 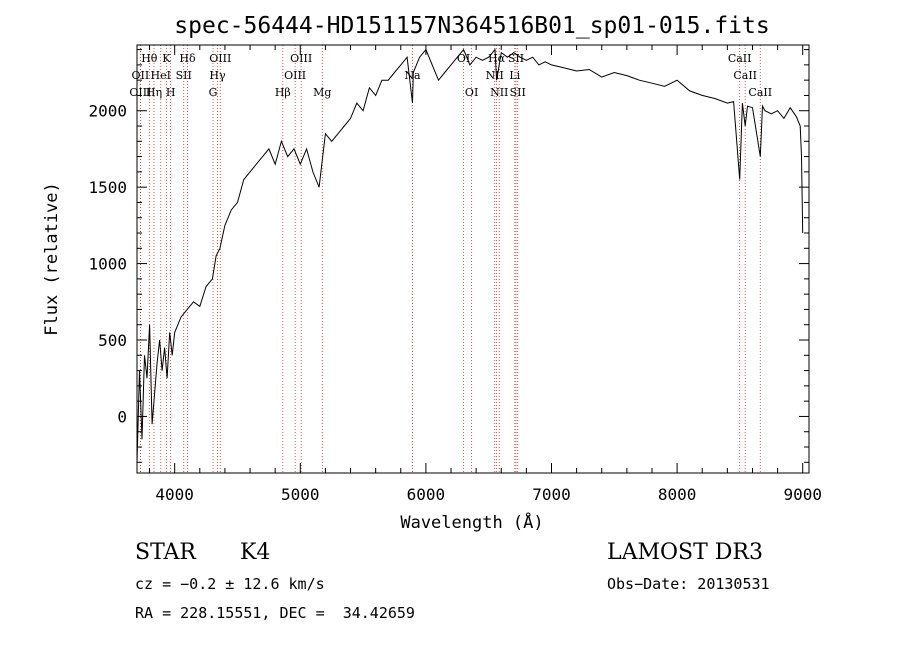 I want to click on line-marker-label-11: G, so click(x=213, y=92).